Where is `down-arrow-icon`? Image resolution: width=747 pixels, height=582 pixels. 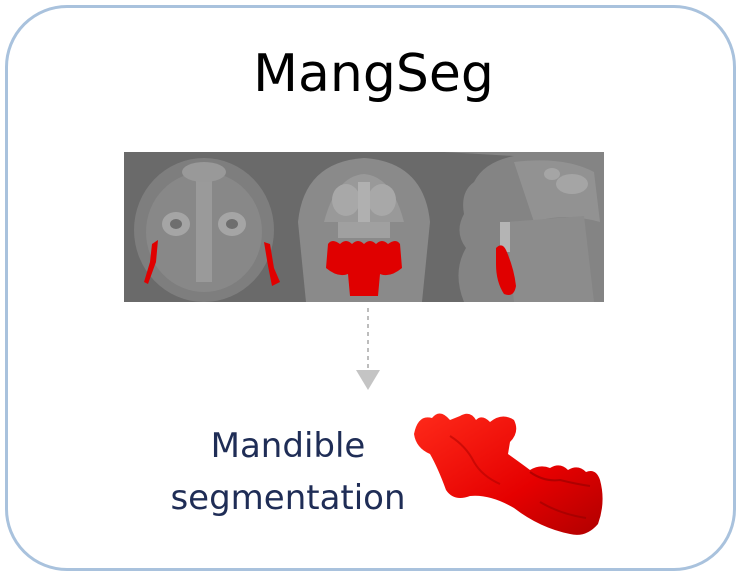
down-arrow-icon is located at coordinates (368, 349).